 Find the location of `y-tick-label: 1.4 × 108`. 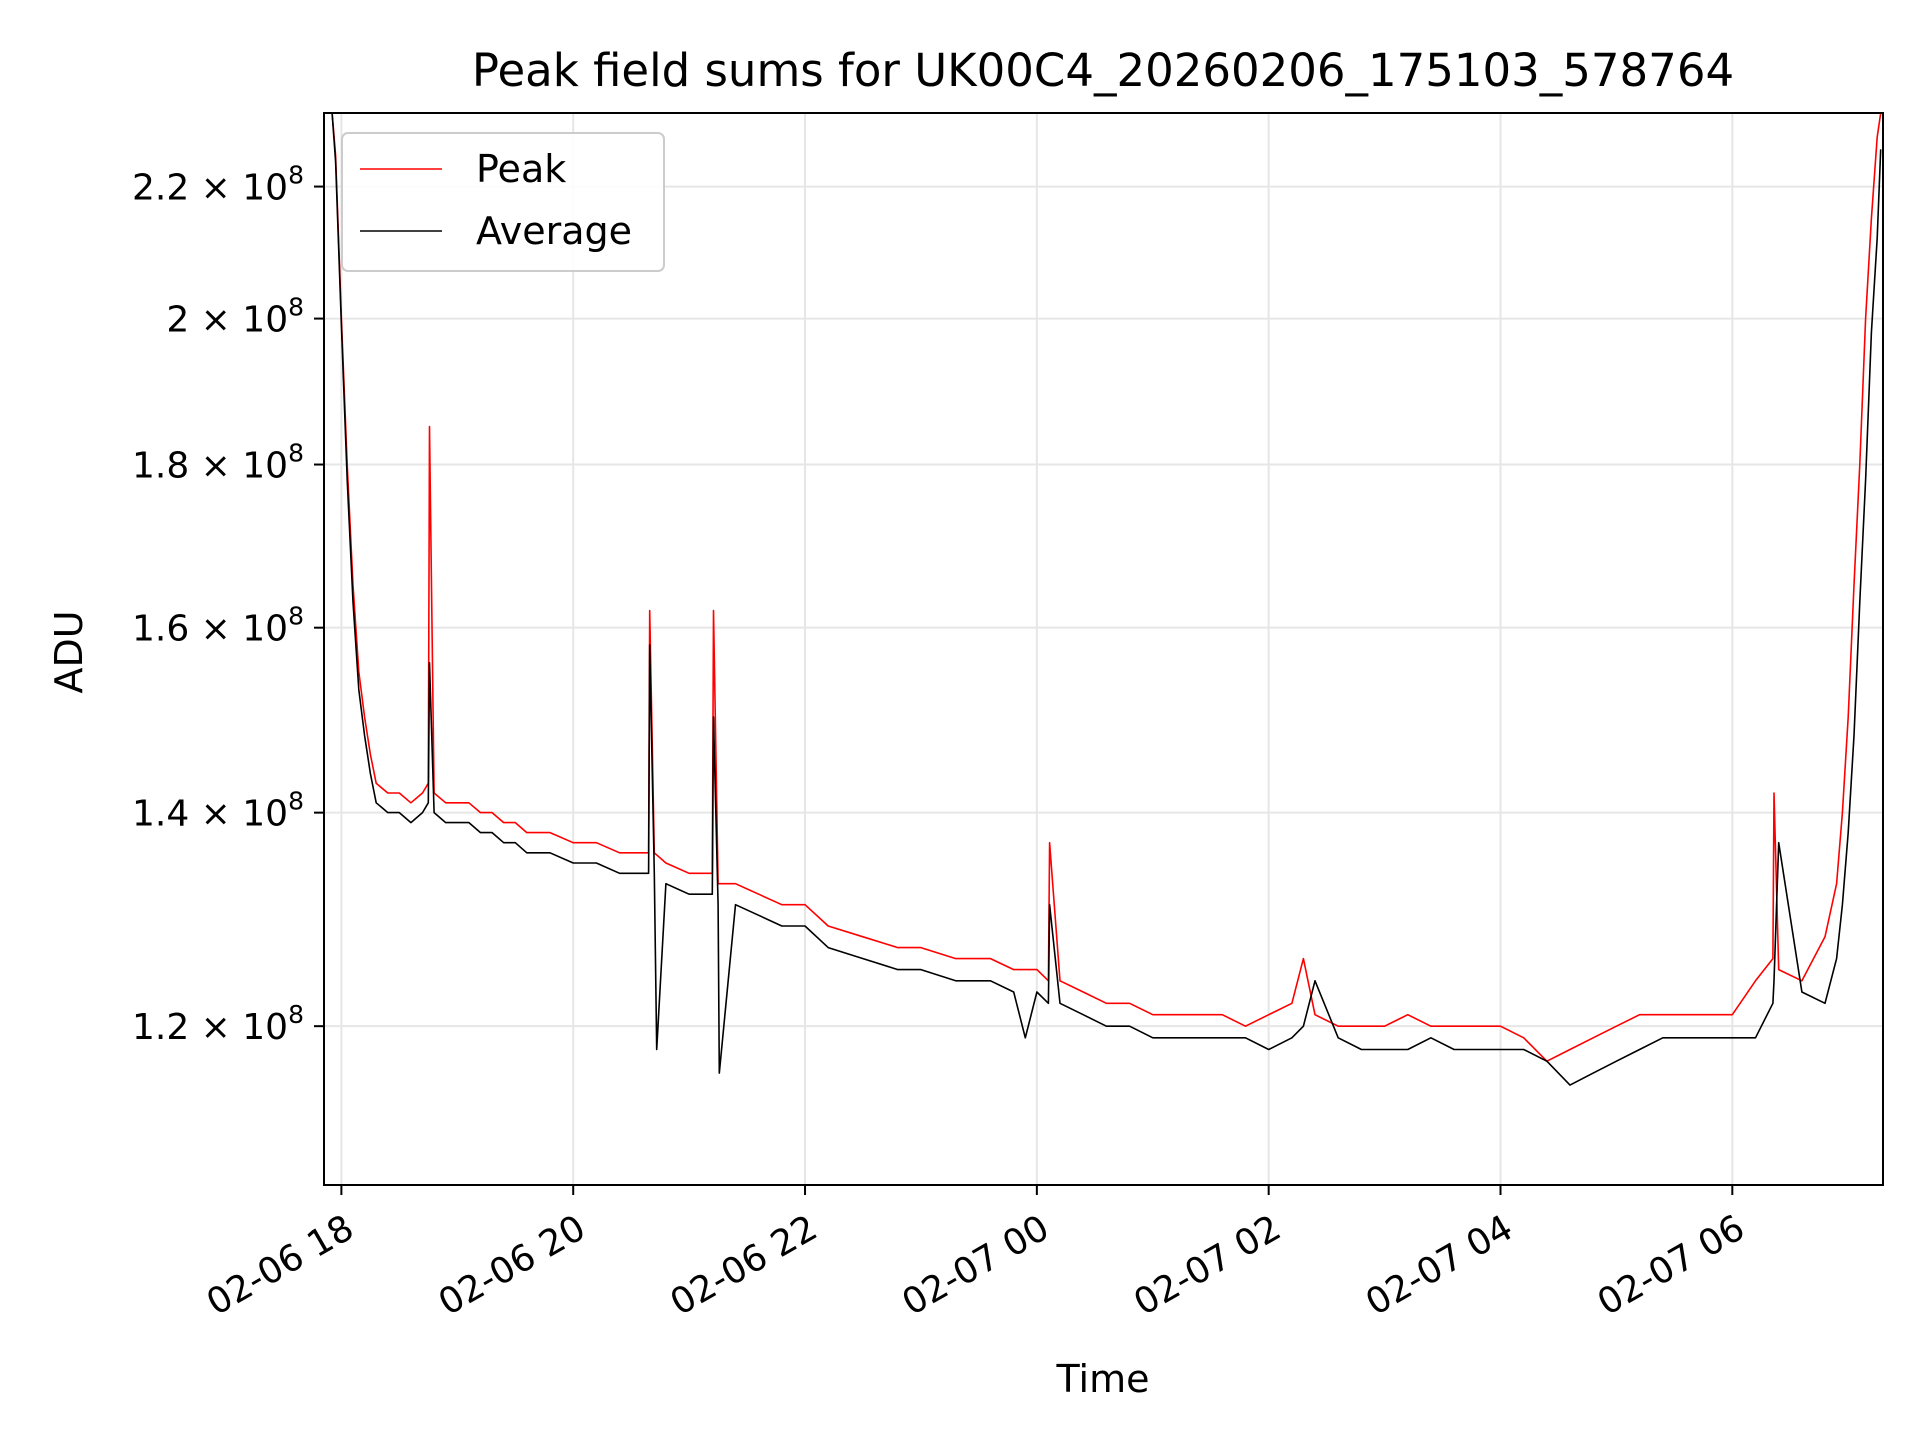

y-tick-label: 1.4 × 108 is located at coordinates (218, 811).